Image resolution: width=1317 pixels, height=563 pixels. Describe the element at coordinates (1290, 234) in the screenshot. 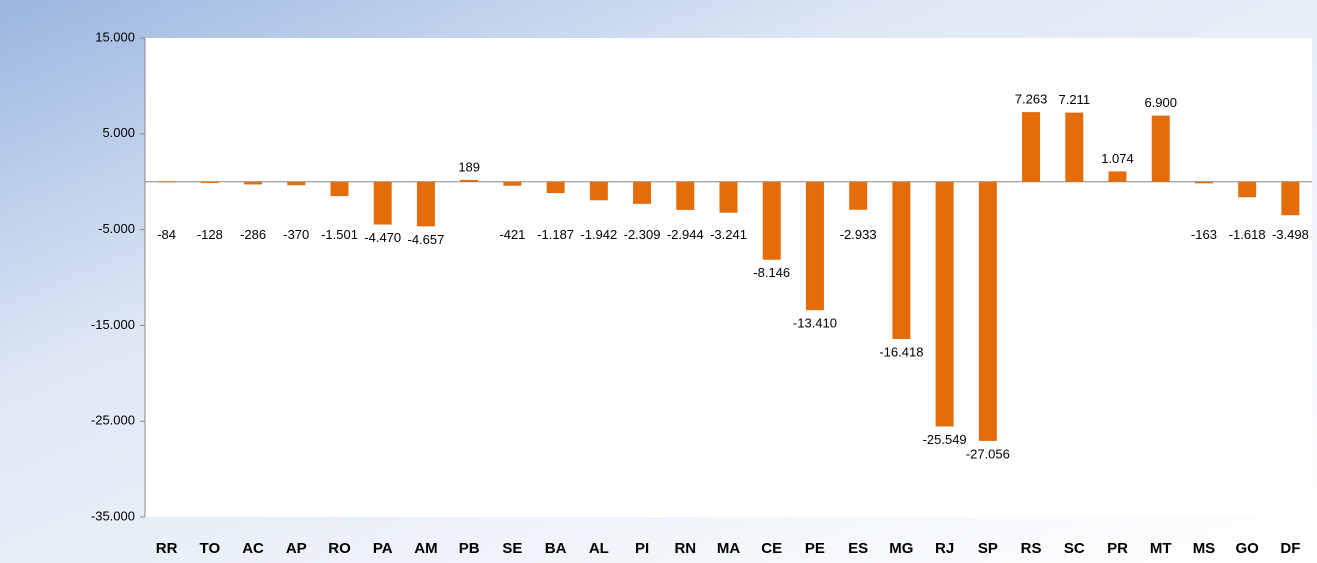

I see `data-label: -3.498` at that location.